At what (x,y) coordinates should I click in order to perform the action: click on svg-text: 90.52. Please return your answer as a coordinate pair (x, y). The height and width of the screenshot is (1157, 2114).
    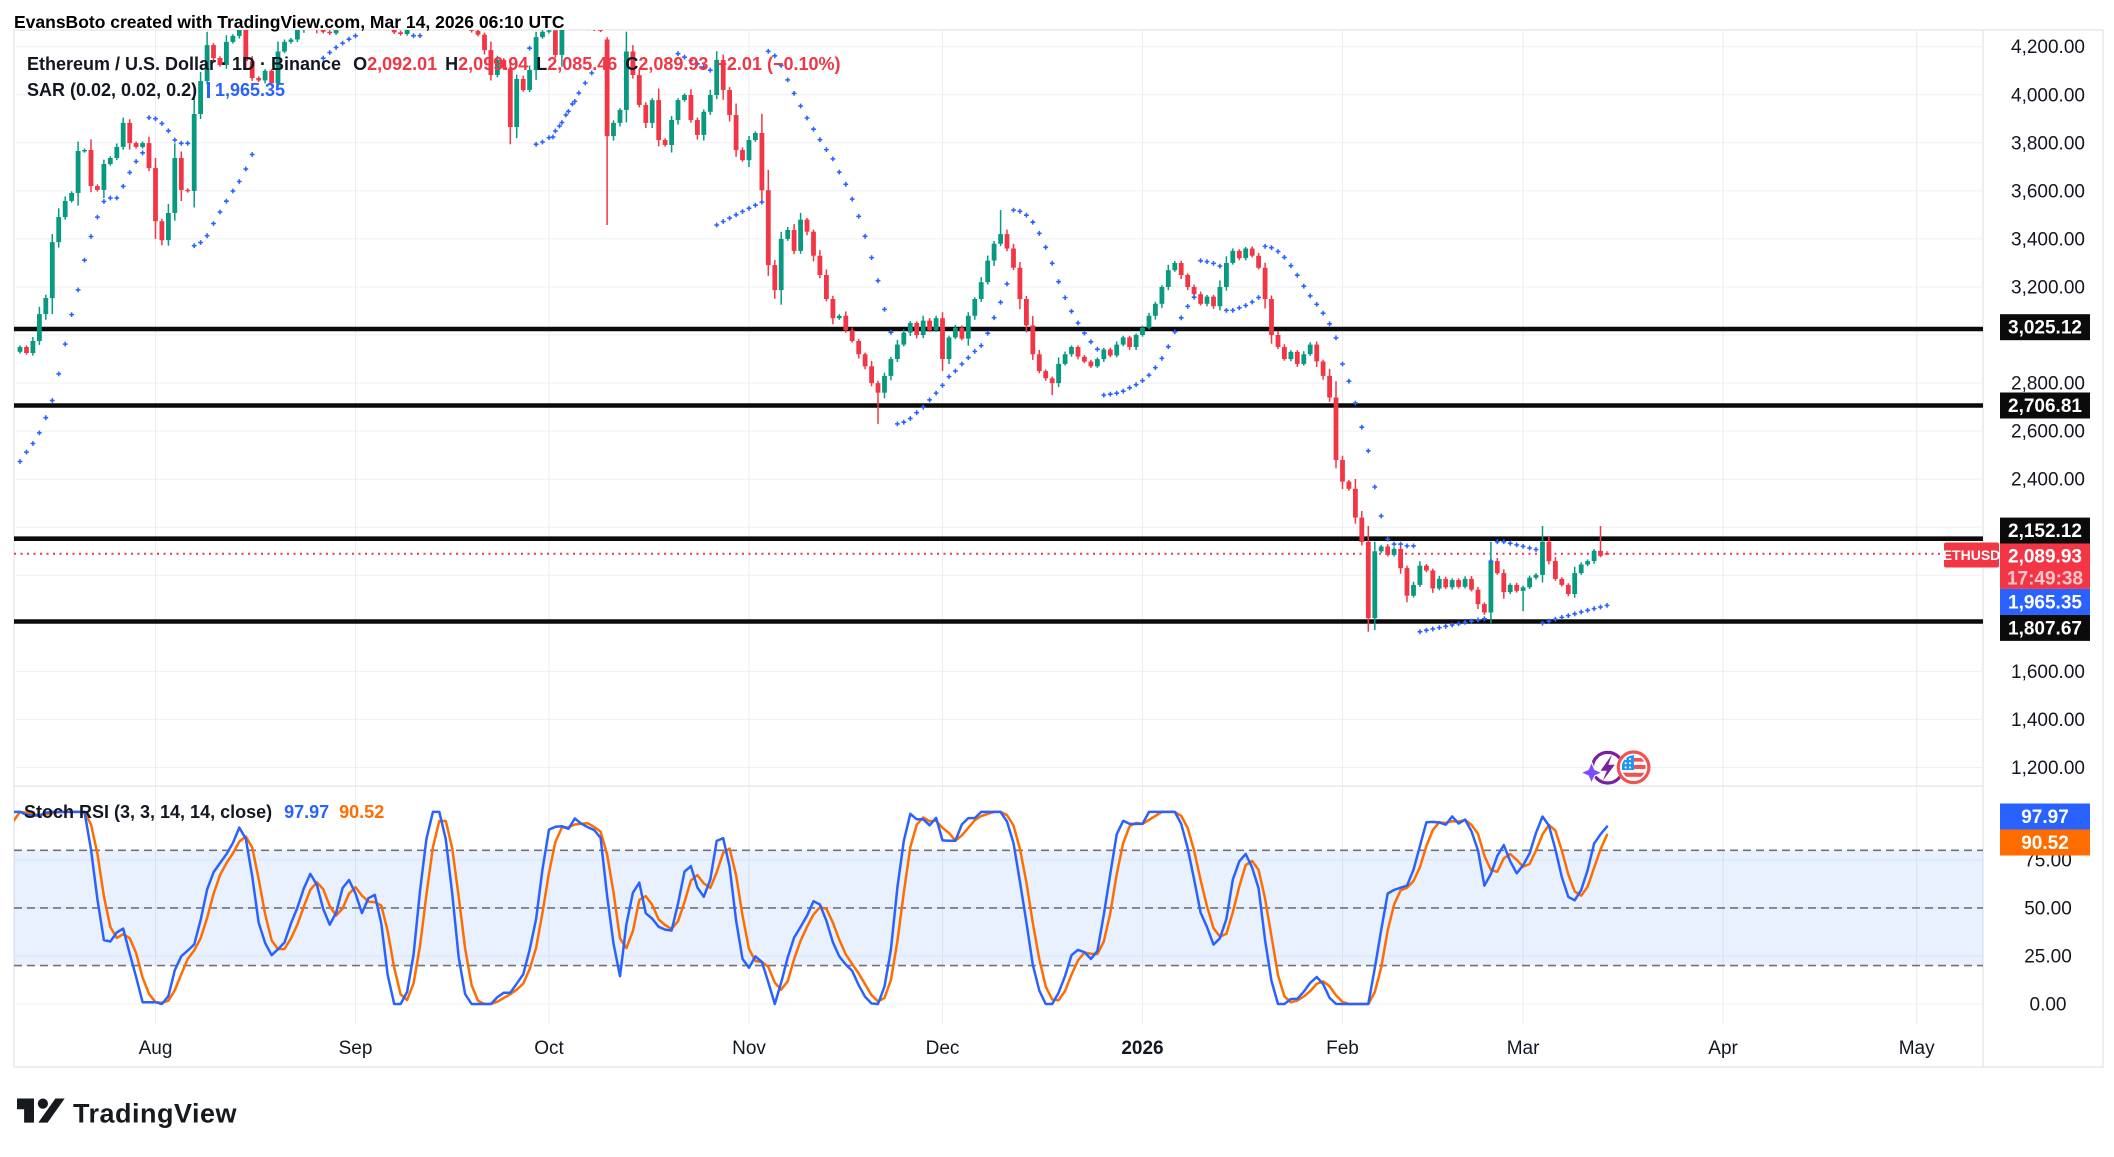
    Looking at the image, I should click on (2045, 843).